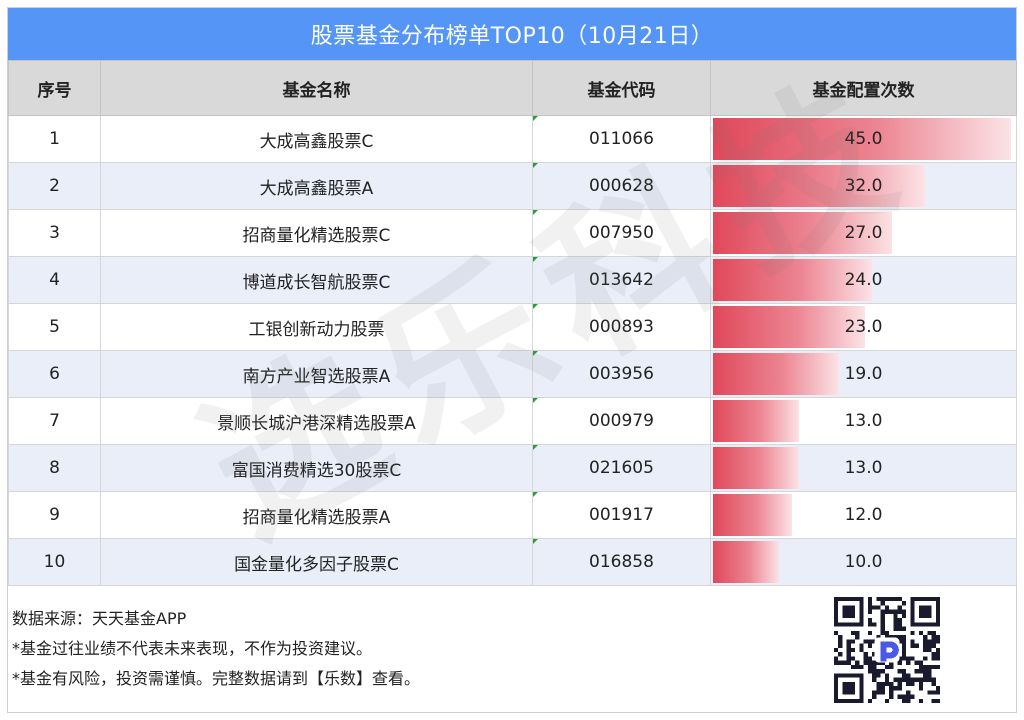  I want to click on config-count-cell: 32.0, so click(863, 186).